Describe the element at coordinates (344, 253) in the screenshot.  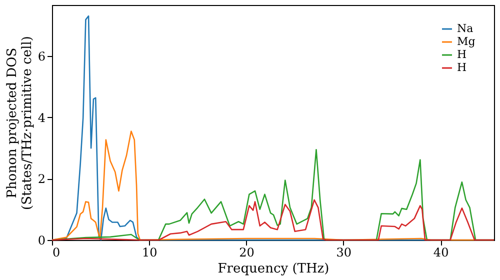
I see `x-tick-label: 30` at that location.